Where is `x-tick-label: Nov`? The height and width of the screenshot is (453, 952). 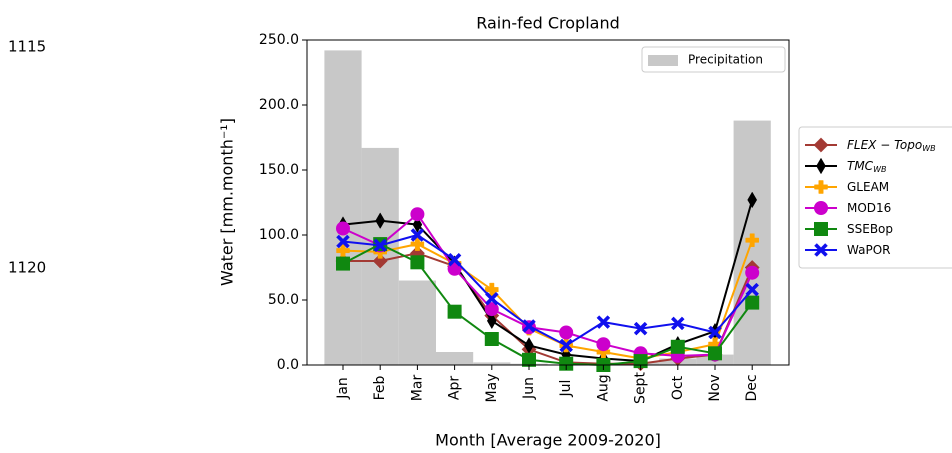
x-tick-label: Nov is located at coordinates (715, 387).